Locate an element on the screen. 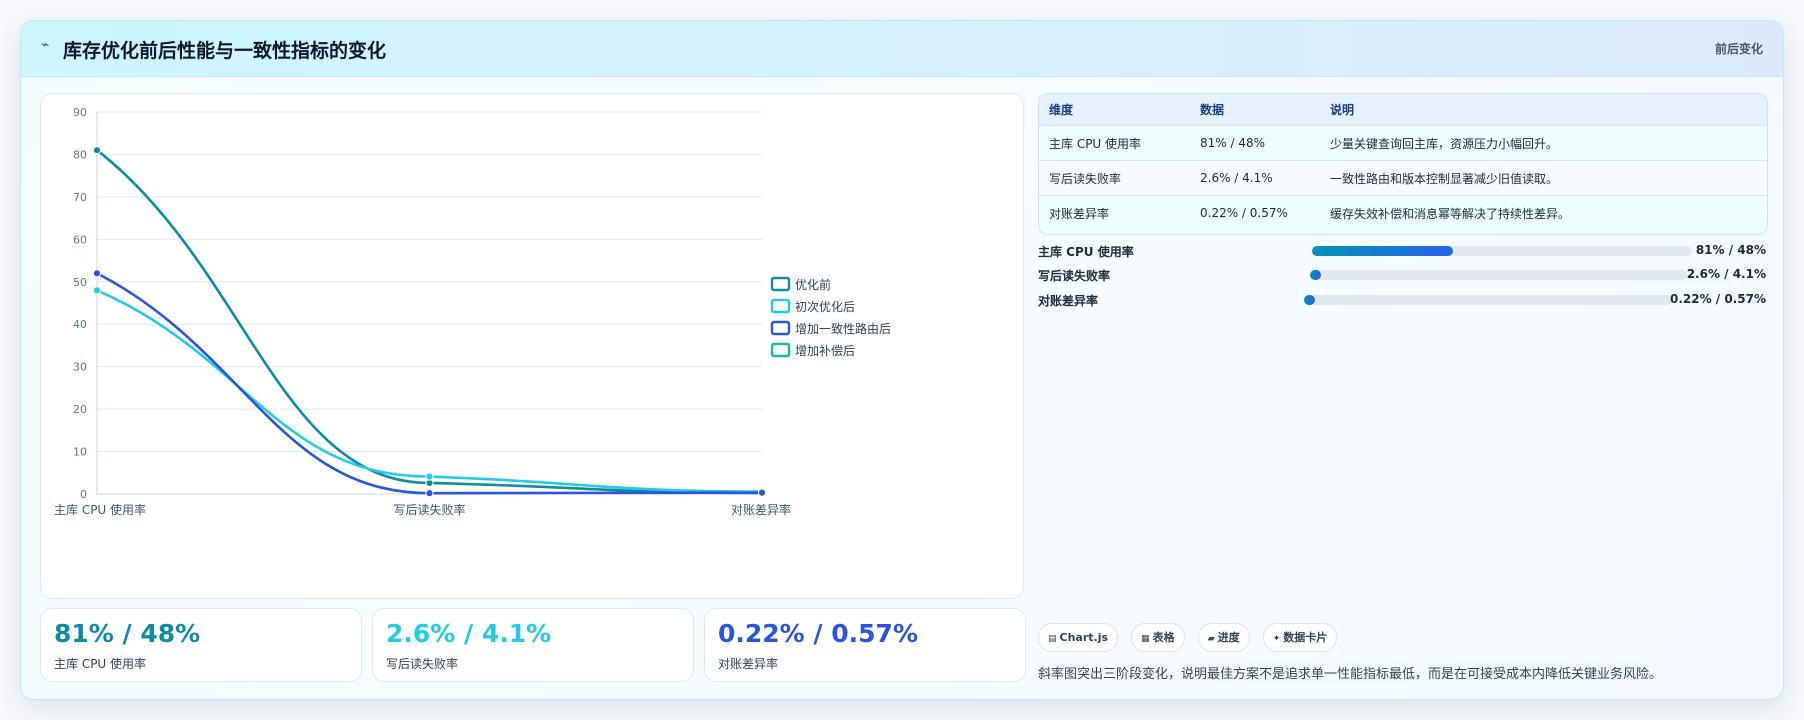  table-row: 主库 CPU 使用率 81% / 48% 少量关键查询回主库，资源压力小幅回升。 is located at coordinates (1403, 143).